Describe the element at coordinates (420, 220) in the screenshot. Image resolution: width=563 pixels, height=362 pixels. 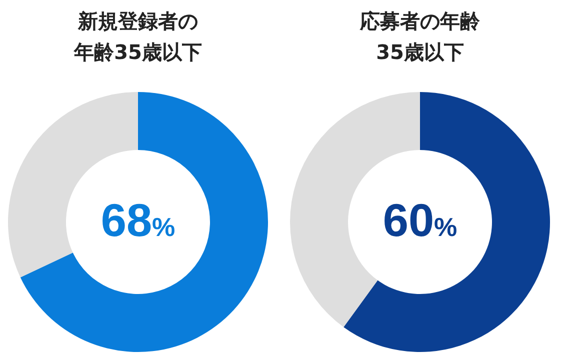
I see `data-label: 60%` at that location.